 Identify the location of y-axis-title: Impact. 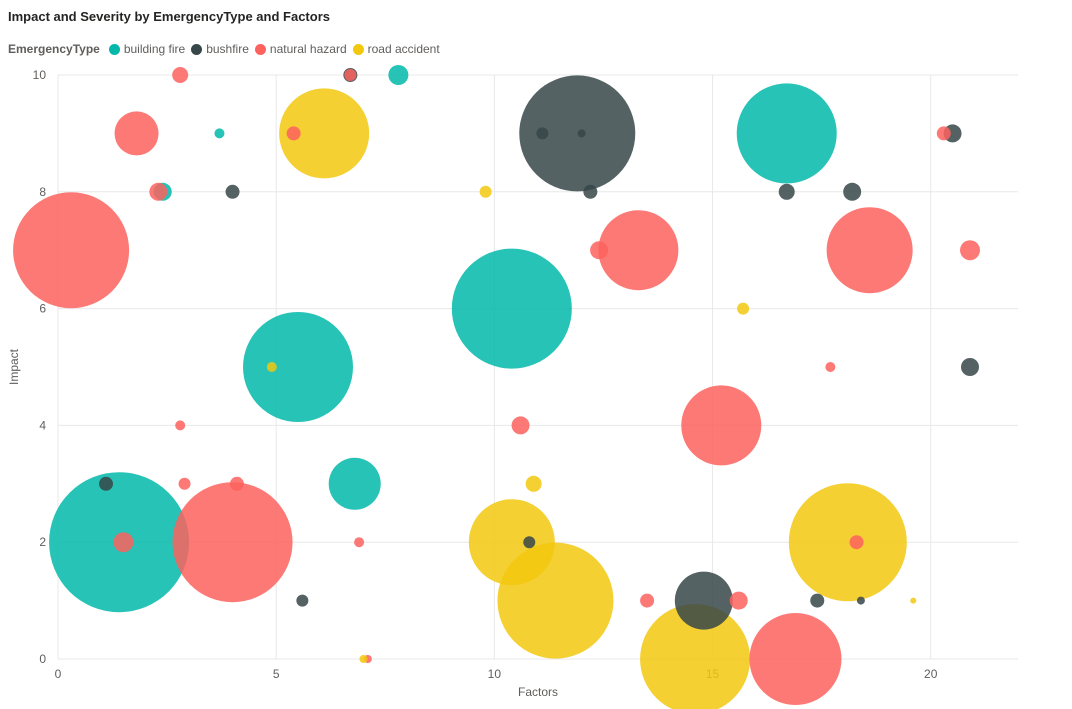
(14, 366).